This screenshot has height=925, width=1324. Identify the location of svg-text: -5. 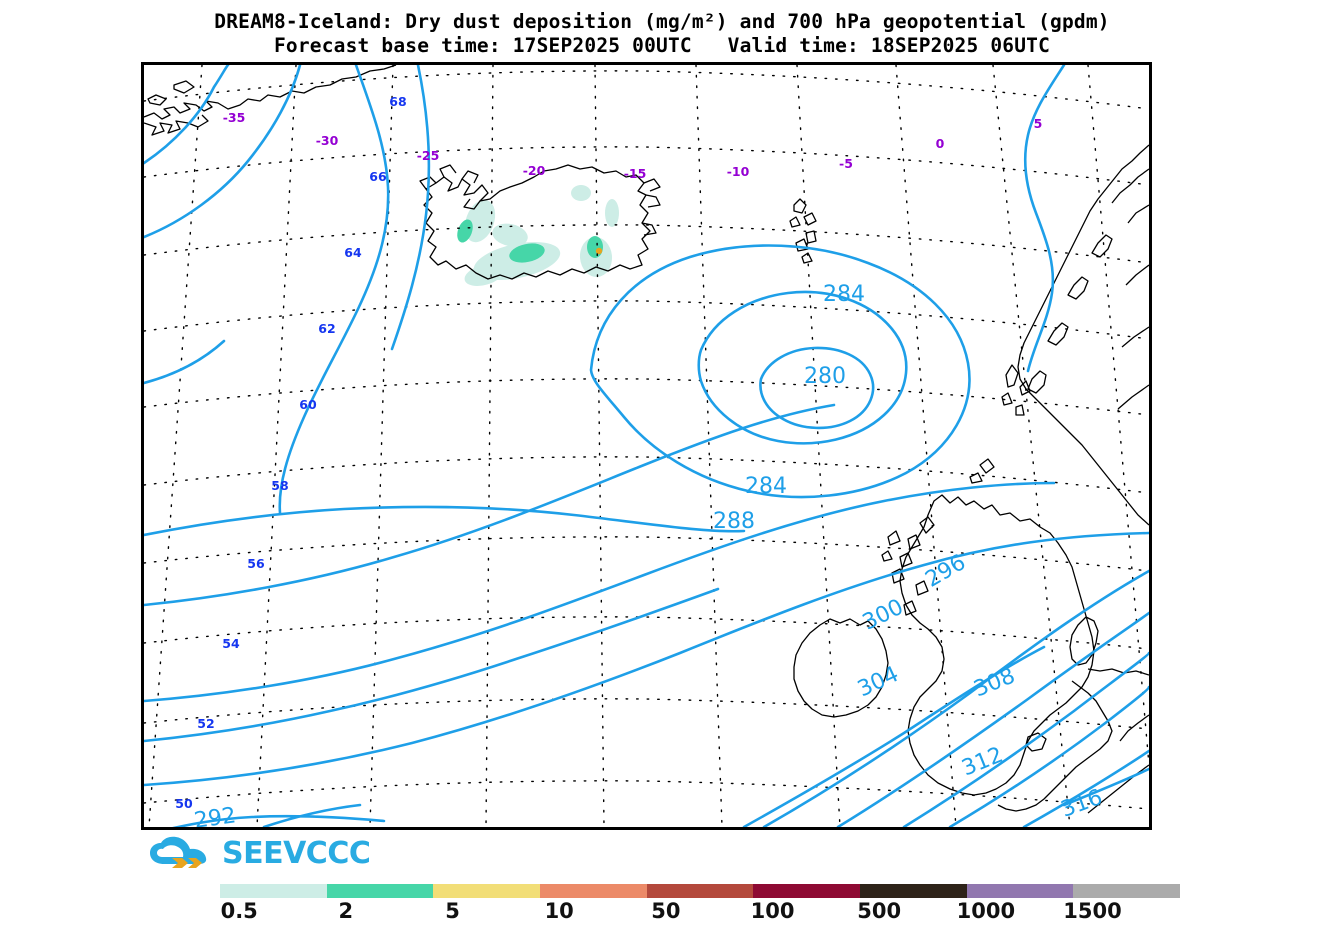
(846, 163).